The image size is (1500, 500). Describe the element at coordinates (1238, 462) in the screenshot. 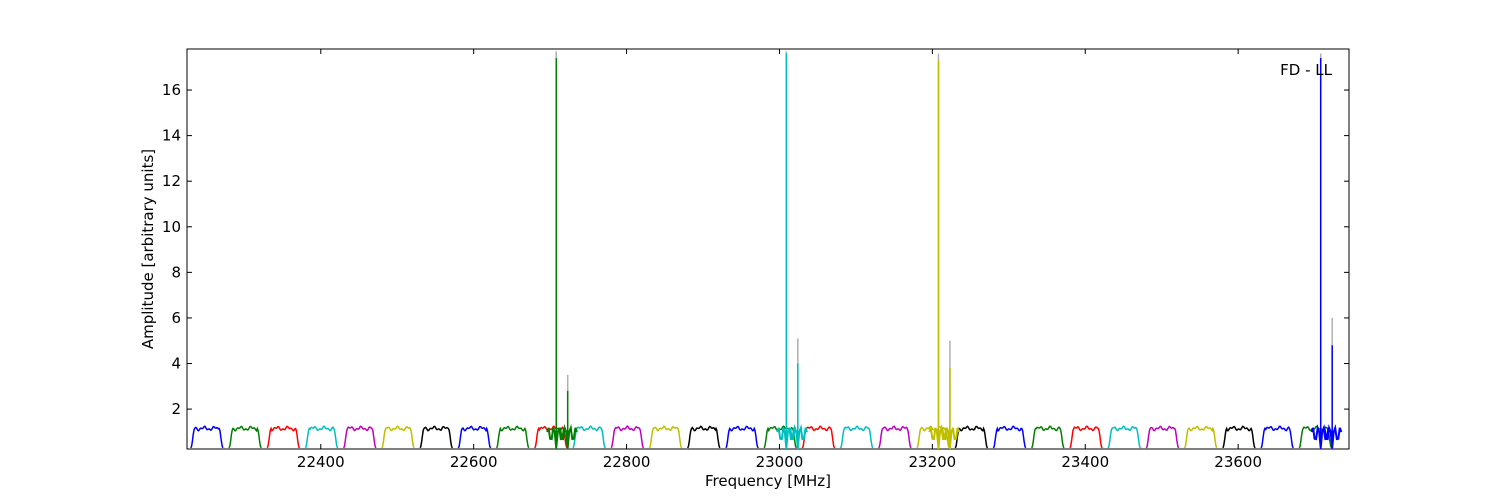

I see `x-tick-label: 23600` at that location.